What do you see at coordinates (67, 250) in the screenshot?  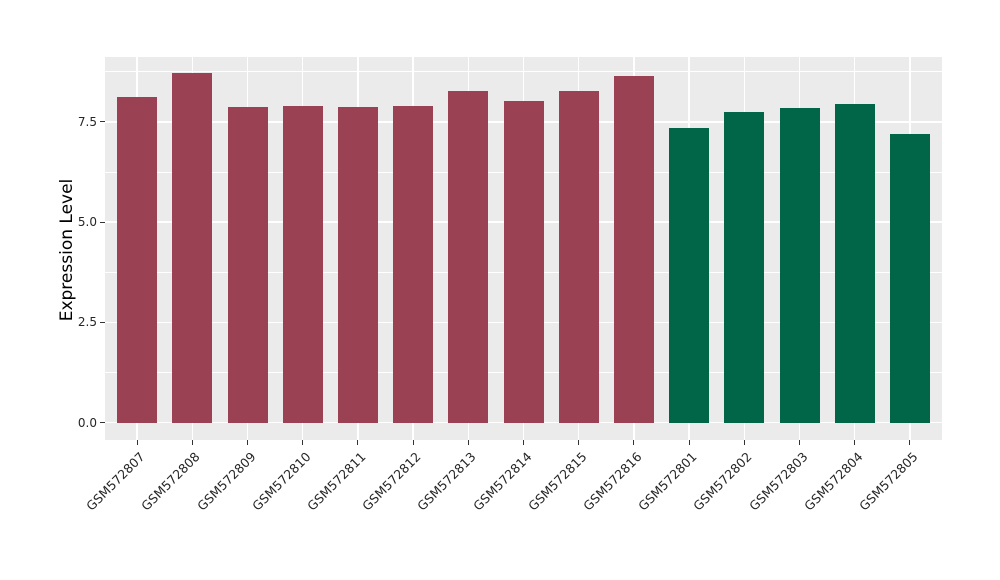 I see `y-axis-title: Expression Level` at bounding box center [67, 250].